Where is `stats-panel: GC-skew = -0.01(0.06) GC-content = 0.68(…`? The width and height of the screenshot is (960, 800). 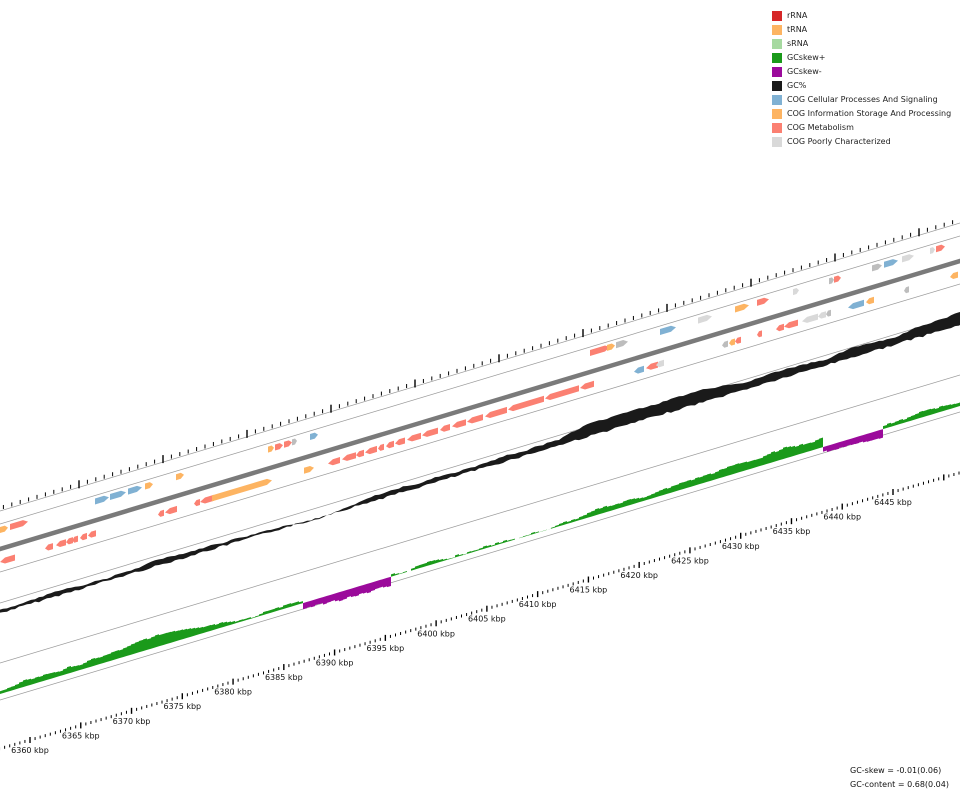
stats-panel: GC-skew = -0.01(0.06) GC-content = 0.68(… is located at coordinates (899, 780).